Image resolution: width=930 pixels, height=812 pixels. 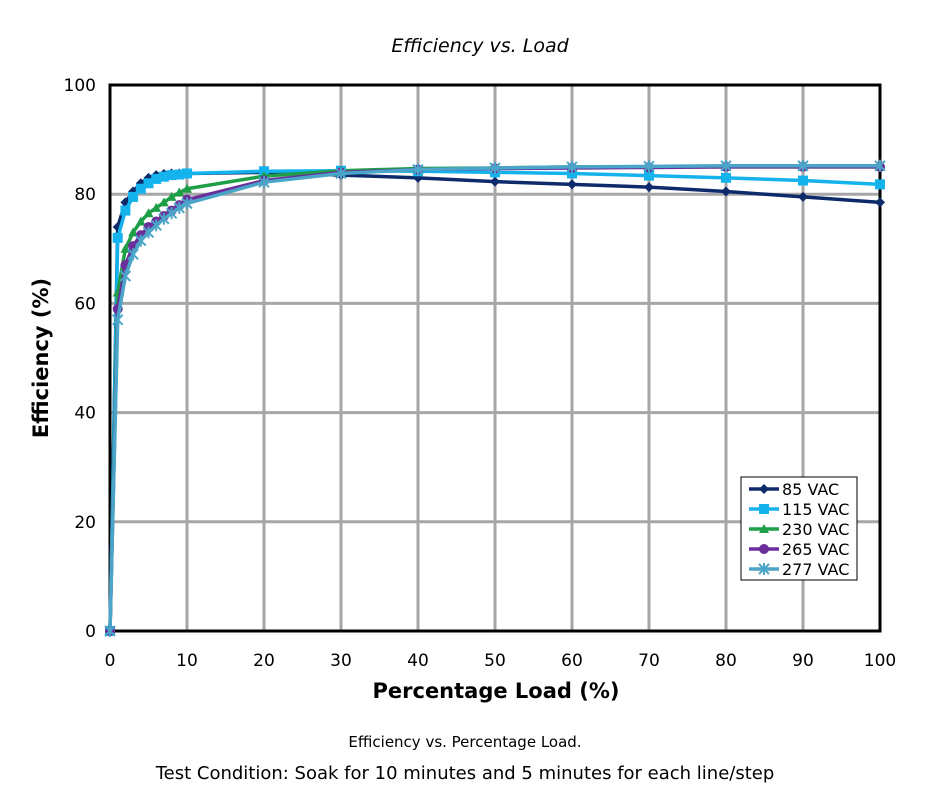 What do you see at coordinates (341, 661) in the screenshot?
I see `x-tick-label: 30` at bounding box center [341, 661].